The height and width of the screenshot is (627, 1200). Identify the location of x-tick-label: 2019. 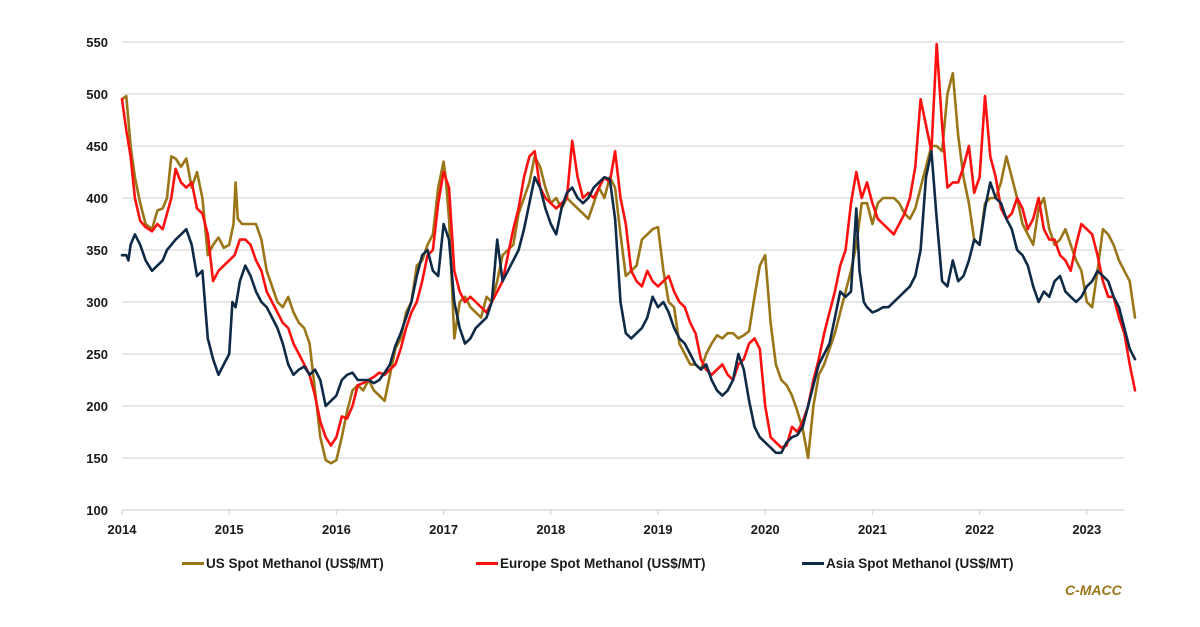
(658, 529).